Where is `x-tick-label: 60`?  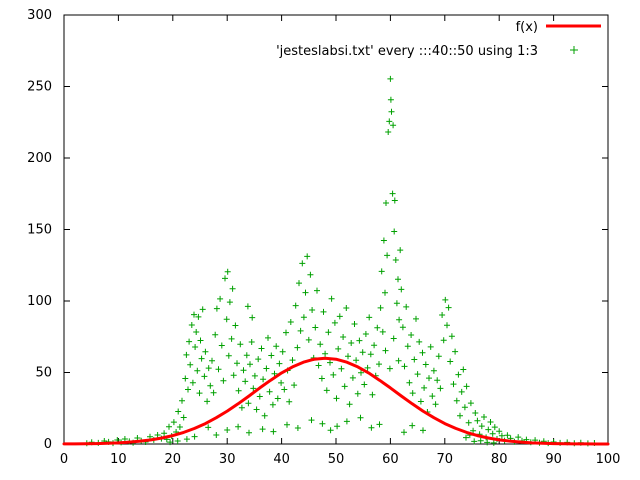
x-tick-label: 60 is located at coordinates (390, 459).